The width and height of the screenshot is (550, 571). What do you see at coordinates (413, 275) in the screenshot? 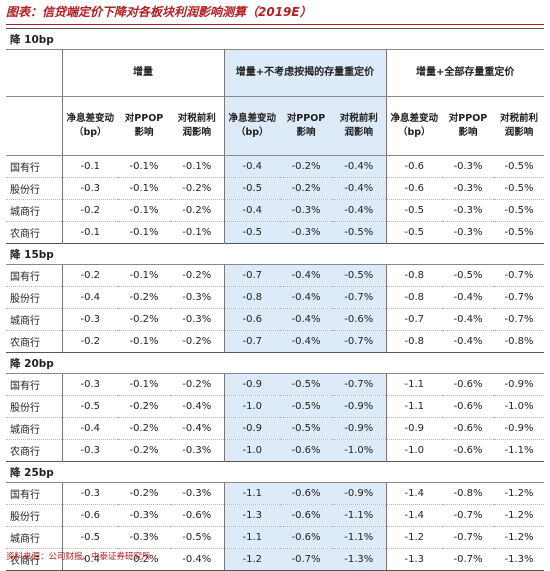
I see `value-cell: -0.8` at bounding box center [413, 275].